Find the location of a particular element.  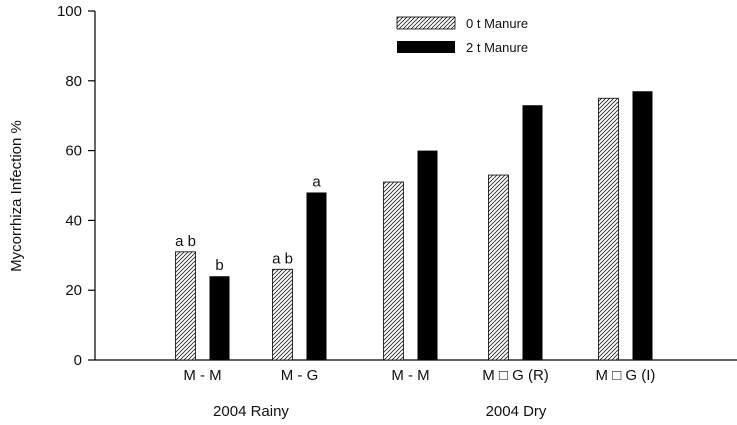

legend-label-0: 0 t Manure is located at coordinates (497, 23).